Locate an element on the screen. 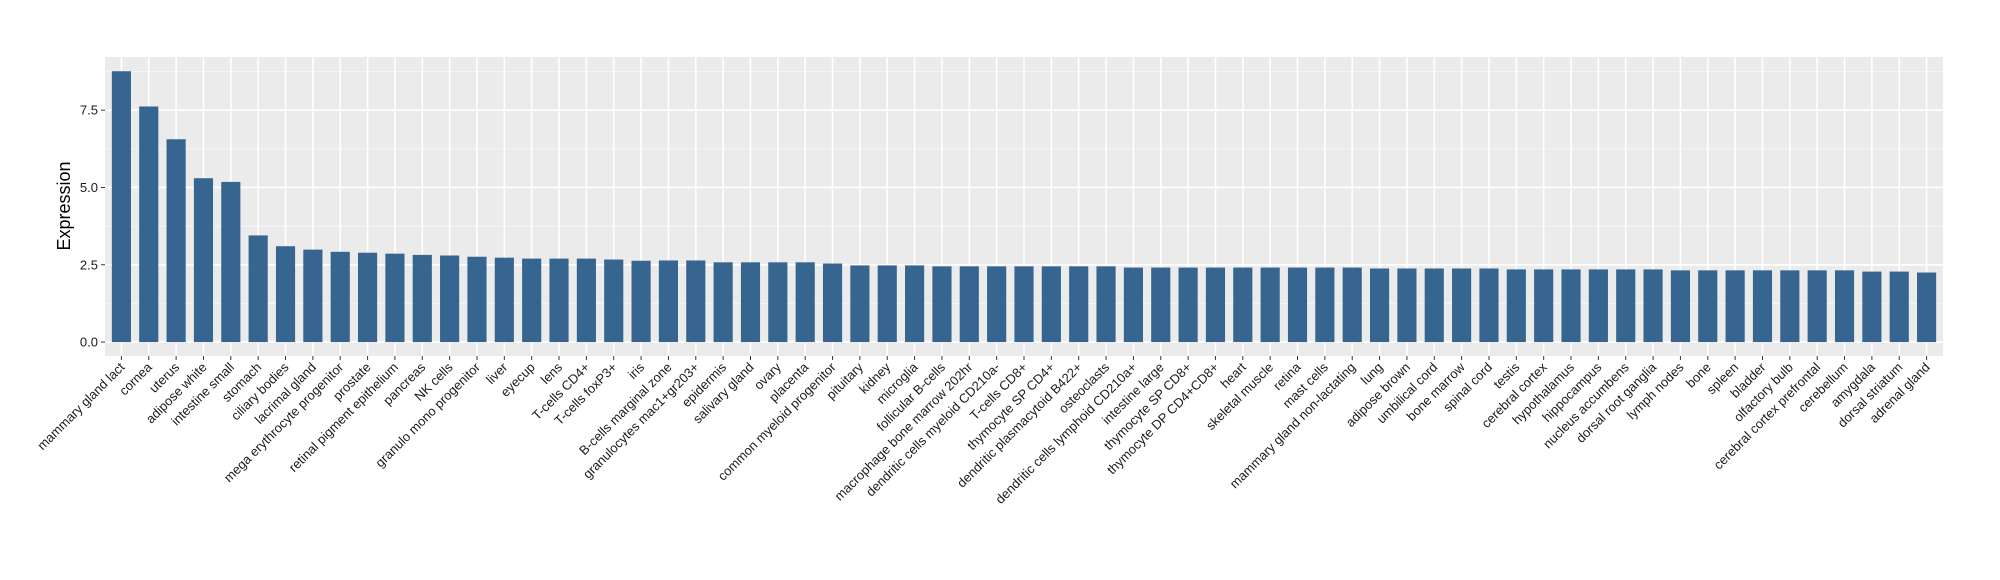 The height and width of the screenshot is (580, 2000). y-tick-label: 2.5 is located at coordinates (89, 264).